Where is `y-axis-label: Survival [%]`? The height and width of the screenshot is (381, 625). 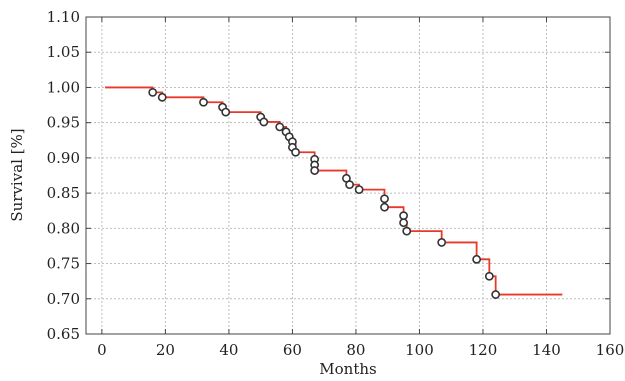 y-axis-label: Survival [%] is located at coordinates (17, 174).